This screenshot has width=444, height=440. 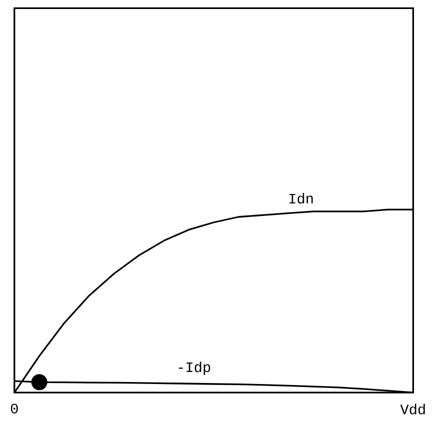 What do you see at coordinates (14, 409) in the screenshot?
I see `x-tick-label: 0` at bounding box center [14, 409].